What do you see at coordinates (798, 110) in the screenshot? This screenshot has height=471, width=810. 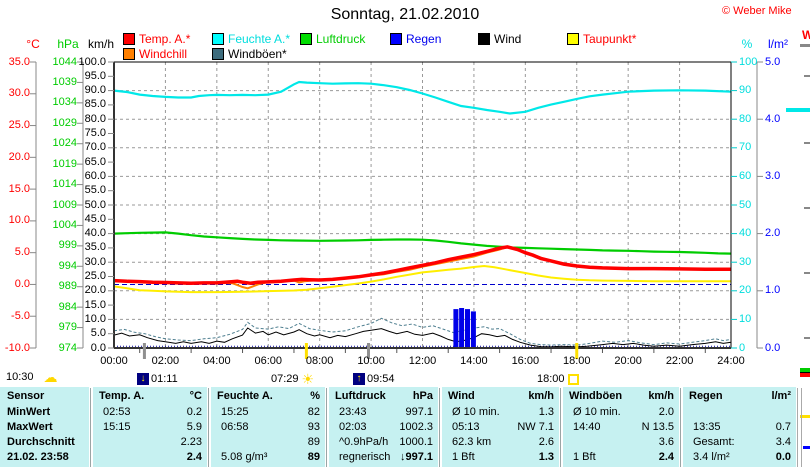 I see `right-panel-cyan-mark` at bounding box center [798, 110].